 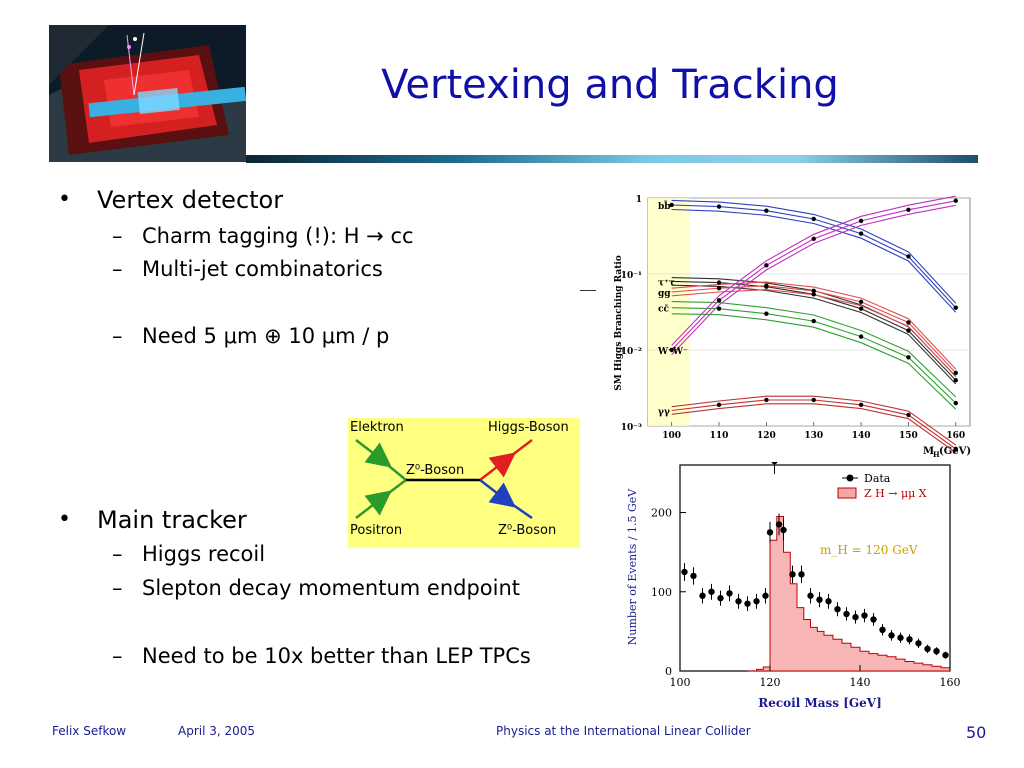 I want to click on sub-multi-jet: Multi-jet combinatorics, so click(x=262, y=269).